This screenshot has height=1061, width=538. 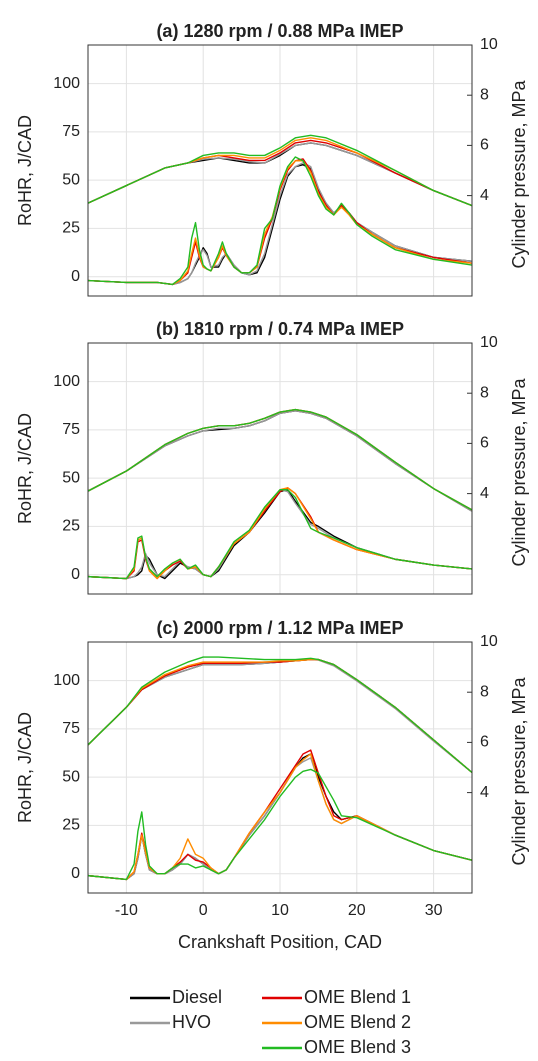 I want to click on x-tick-label: -10, so click(x=126, y=910).